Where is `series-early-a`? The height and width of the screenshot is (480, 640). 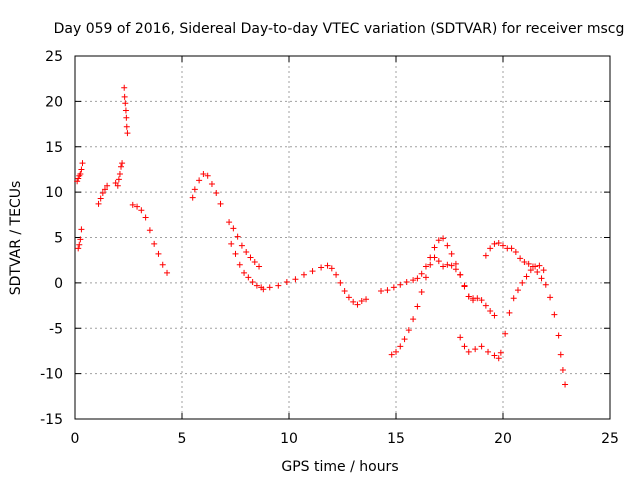
series-early-a is located at coordinates (80, 172).